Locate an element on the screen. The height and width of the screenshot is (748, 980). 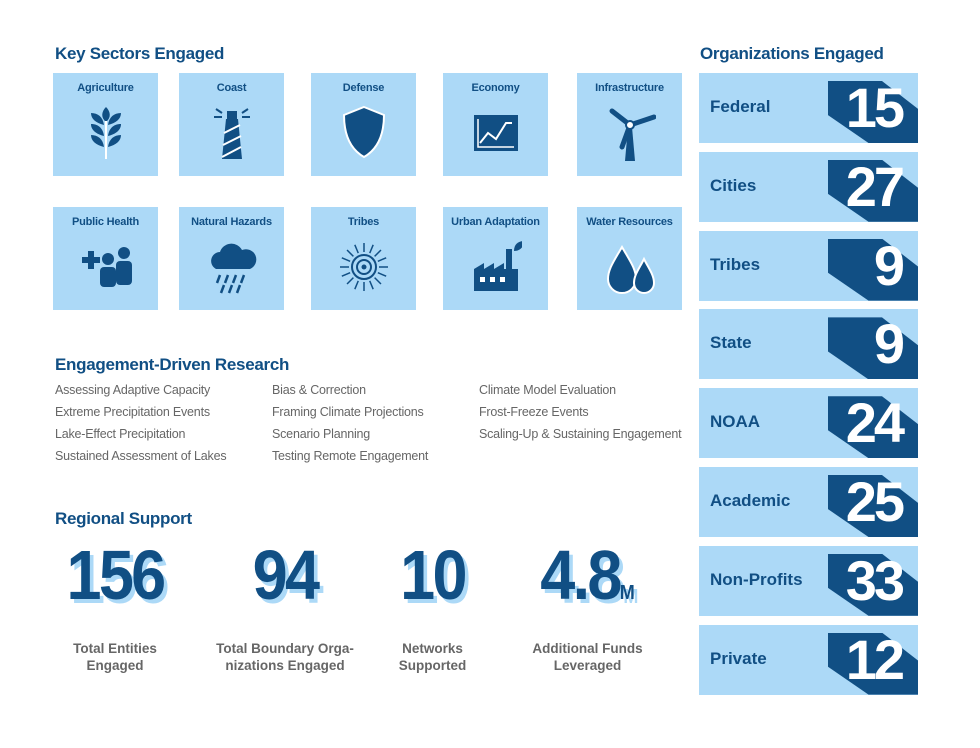
research-topic: Frost-Freeze Events is located at coordinates (534, 412).